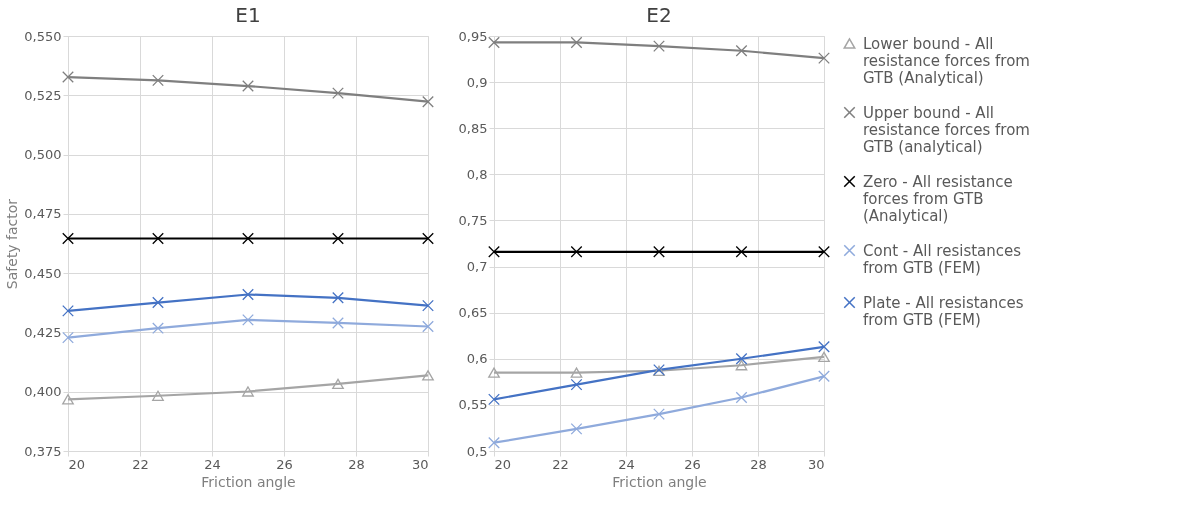  Describe the element at coordinates (946, 129) in the screenshot. I see `legend-label: Upper bound - All resistance forces from GTB (analytical)` at that location.